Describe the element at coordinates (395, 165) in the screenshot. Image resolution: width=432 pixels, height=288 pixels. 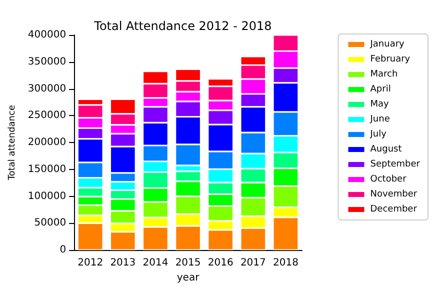
I see `legend-label: September` at that location.